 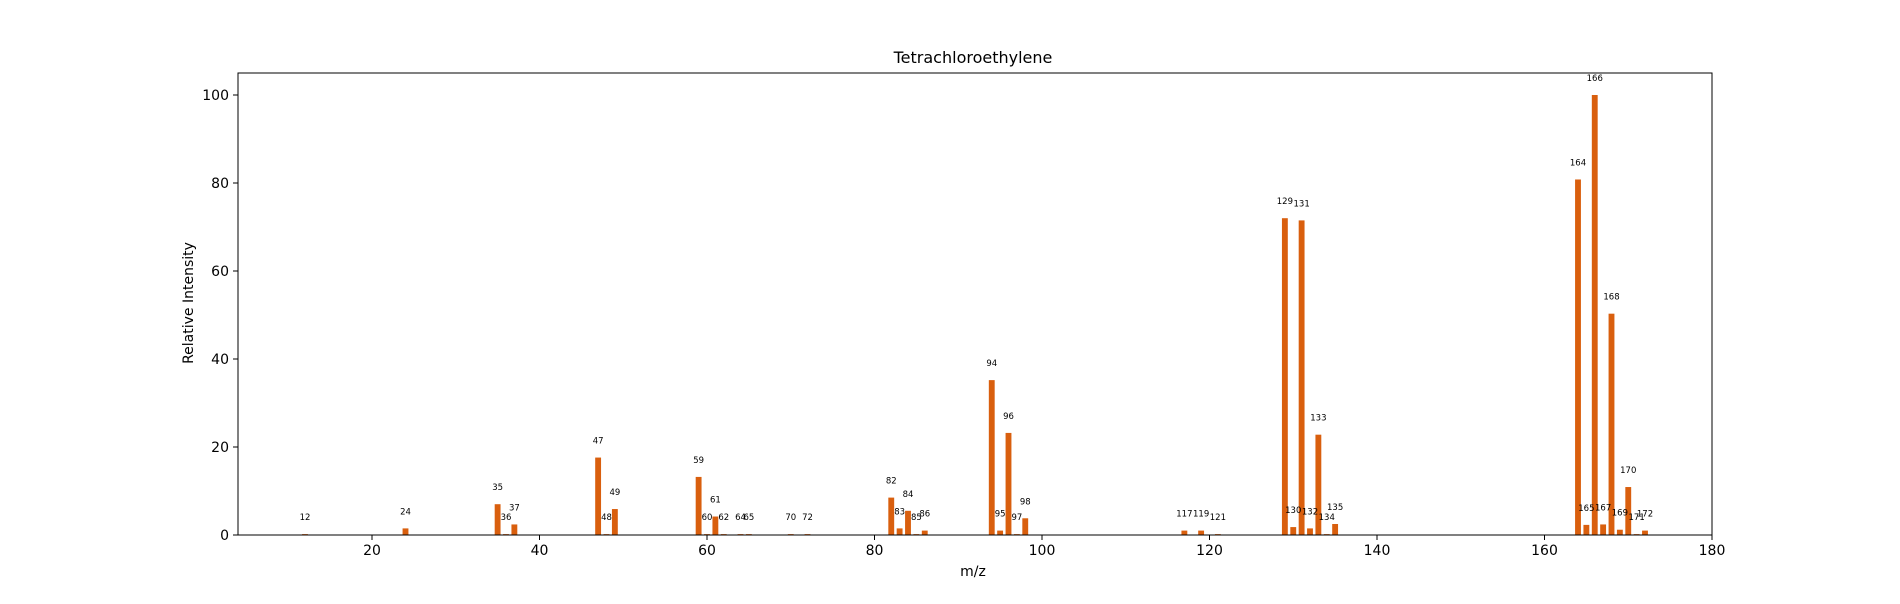 What do you see at coordinates (740, 518) in the screenshot?
I see `bar-label-64: 64` at bounding box center [740, 518].